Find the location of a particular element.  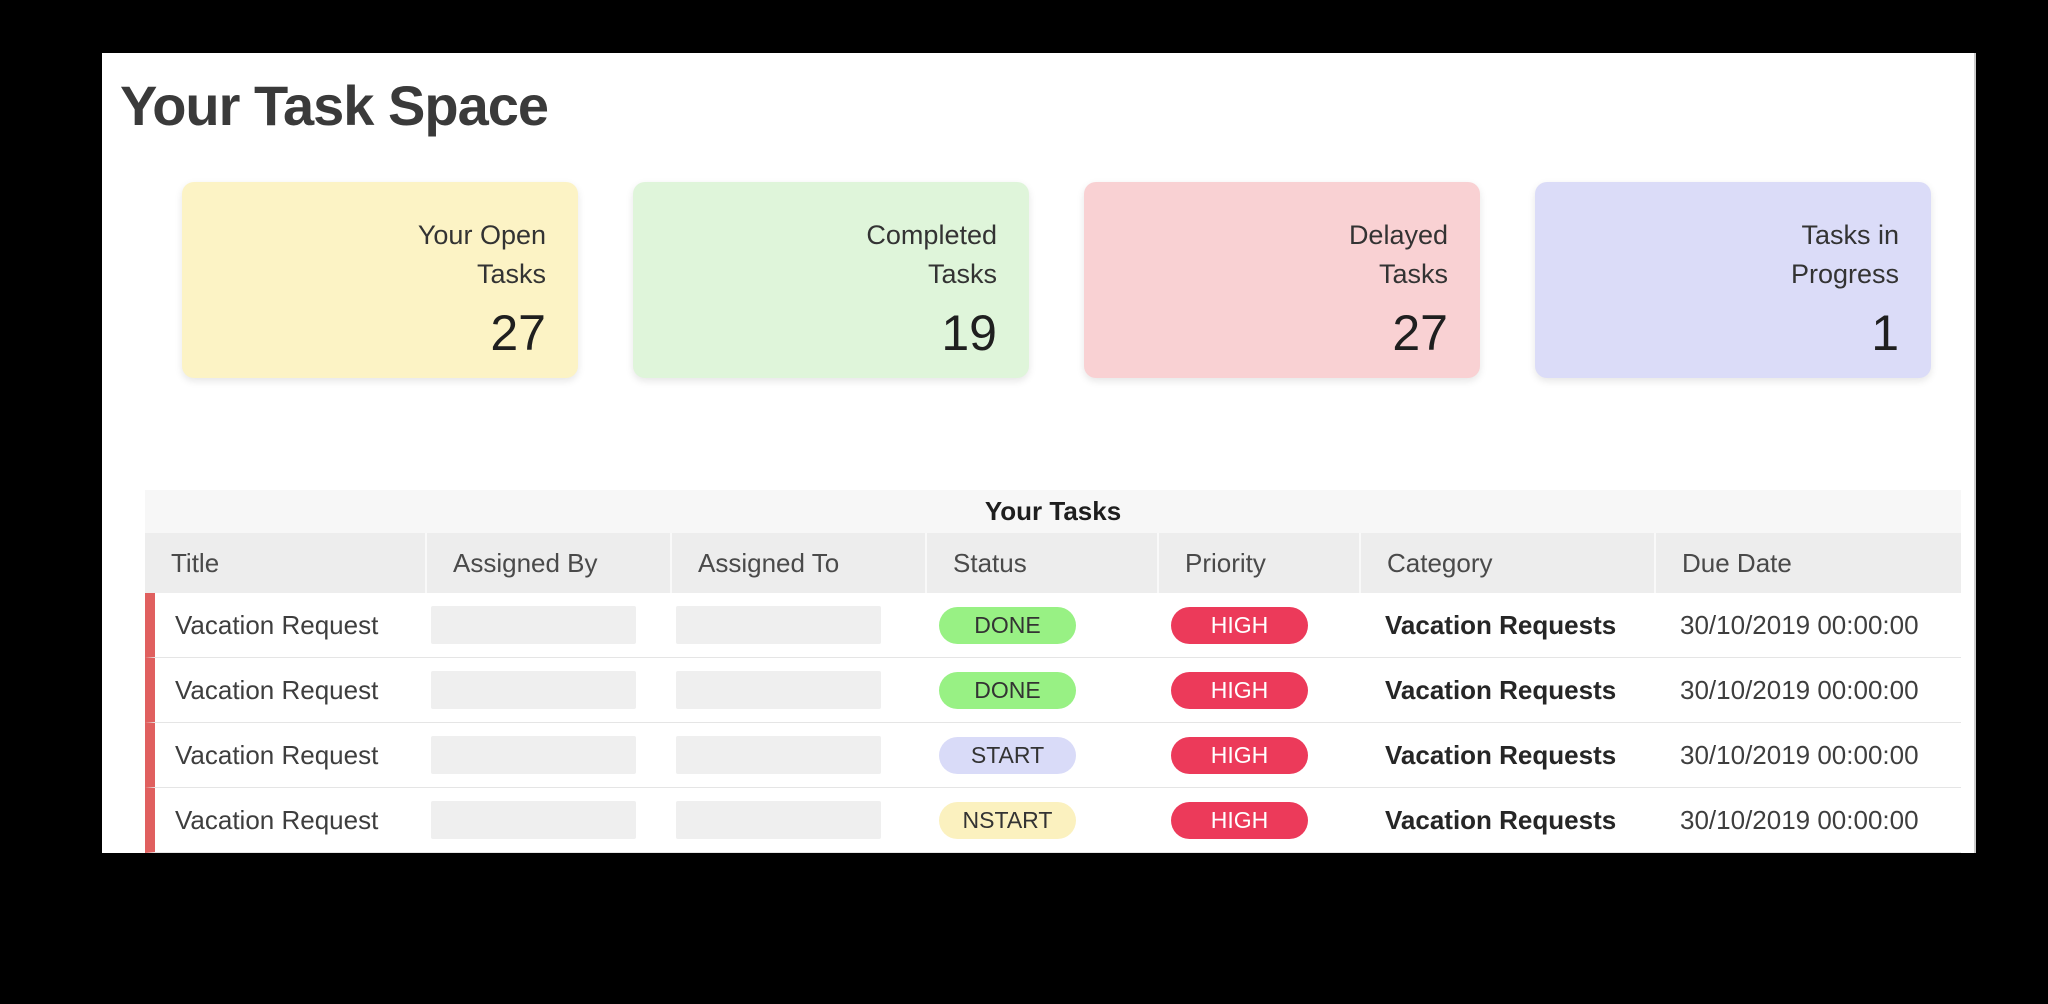

table-caption: Your Tasks is located at coordinates (1053, 511).